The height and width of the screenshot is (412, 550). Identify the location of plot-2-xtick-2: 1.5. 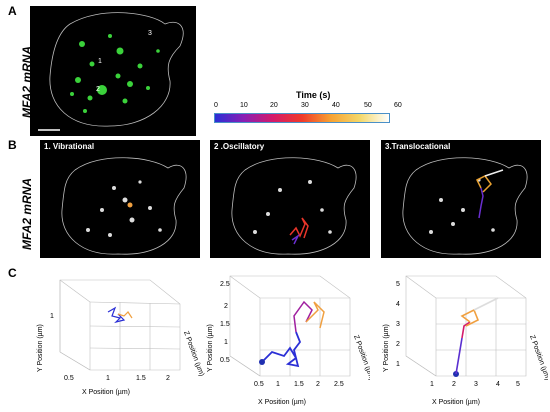
(299, 384).